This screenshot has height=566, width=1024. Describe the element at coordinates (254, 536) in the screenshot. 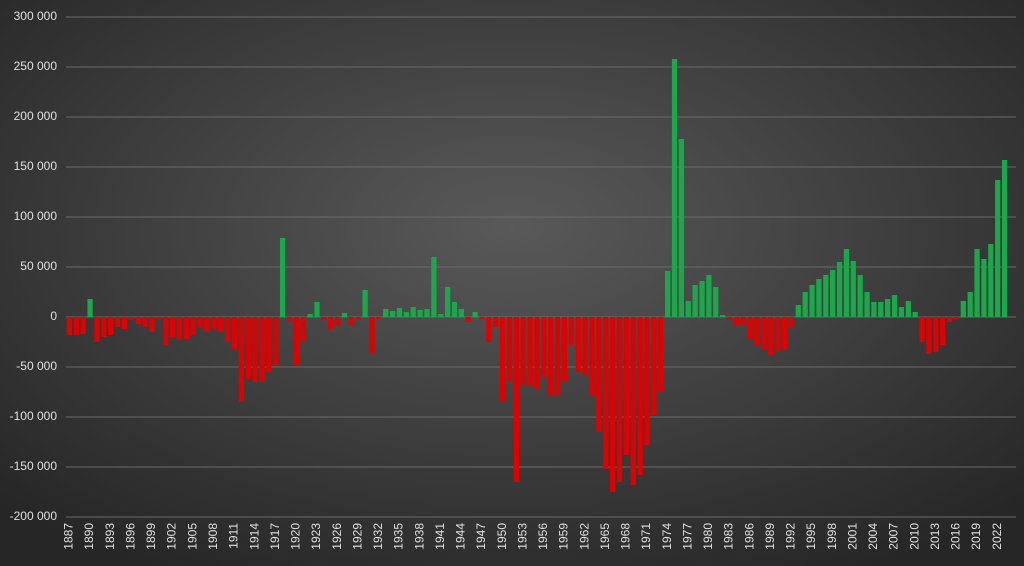

I see `x-tick-label: 1914` at that location.